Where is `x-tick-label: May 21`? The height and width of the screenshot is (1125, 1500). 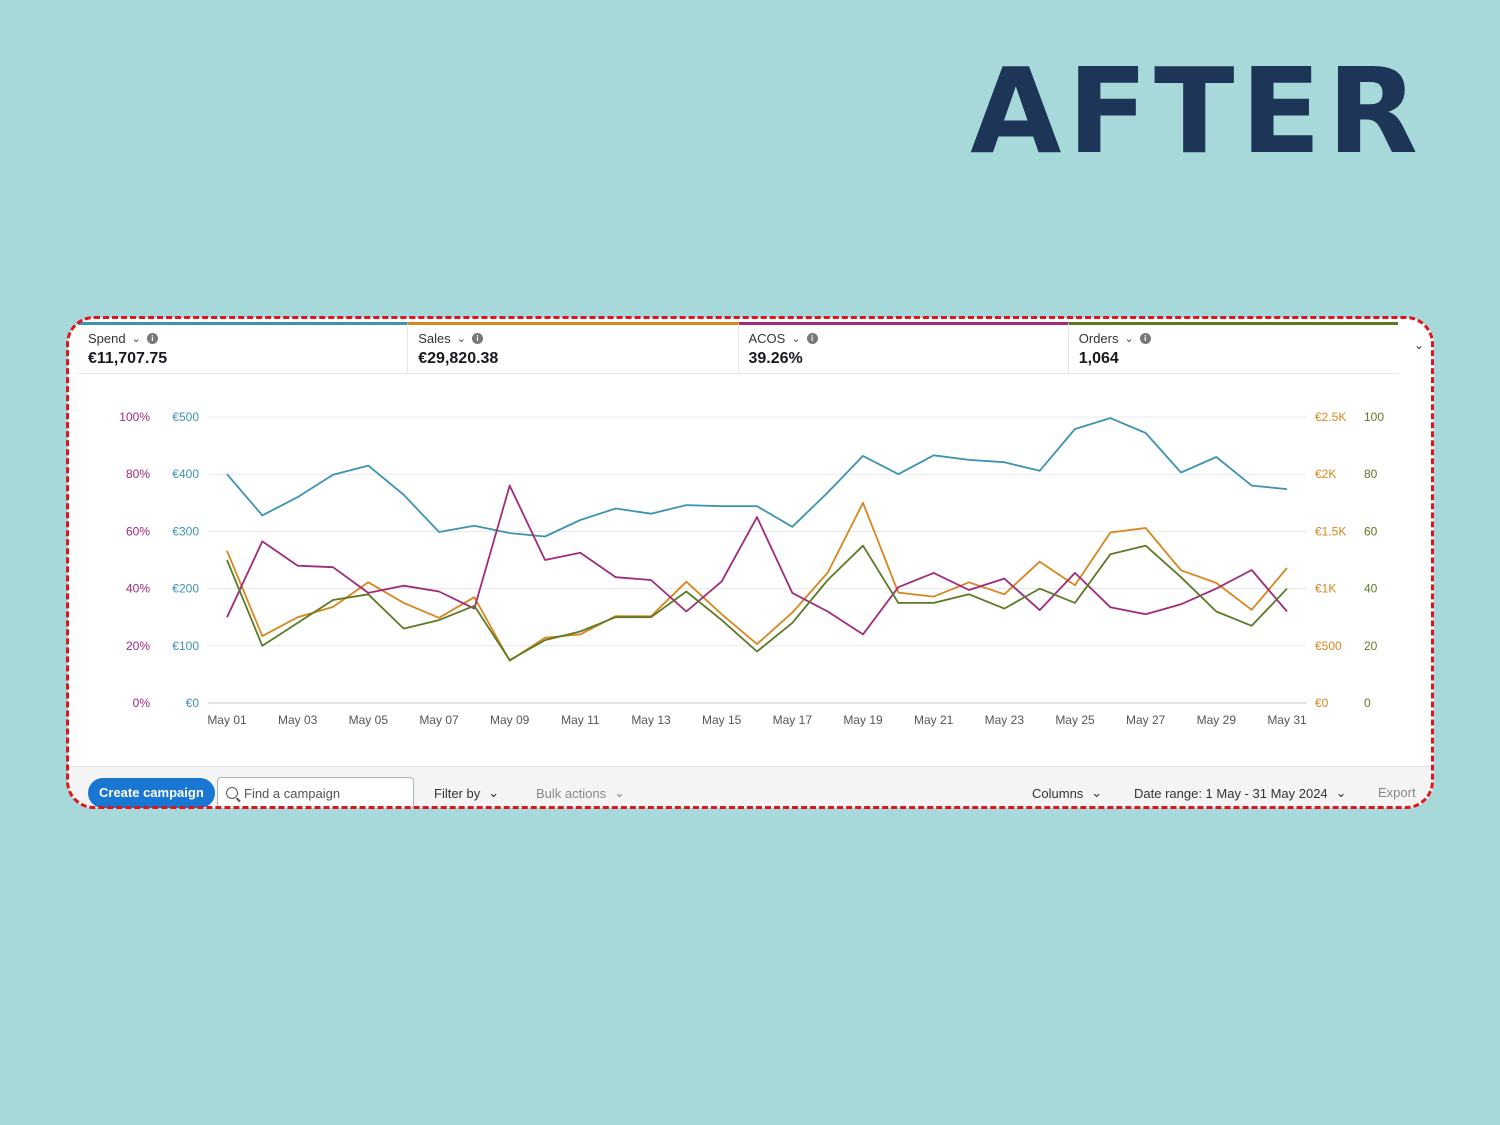
x-tick-label: May 21 is located at coordinates (934, 720).